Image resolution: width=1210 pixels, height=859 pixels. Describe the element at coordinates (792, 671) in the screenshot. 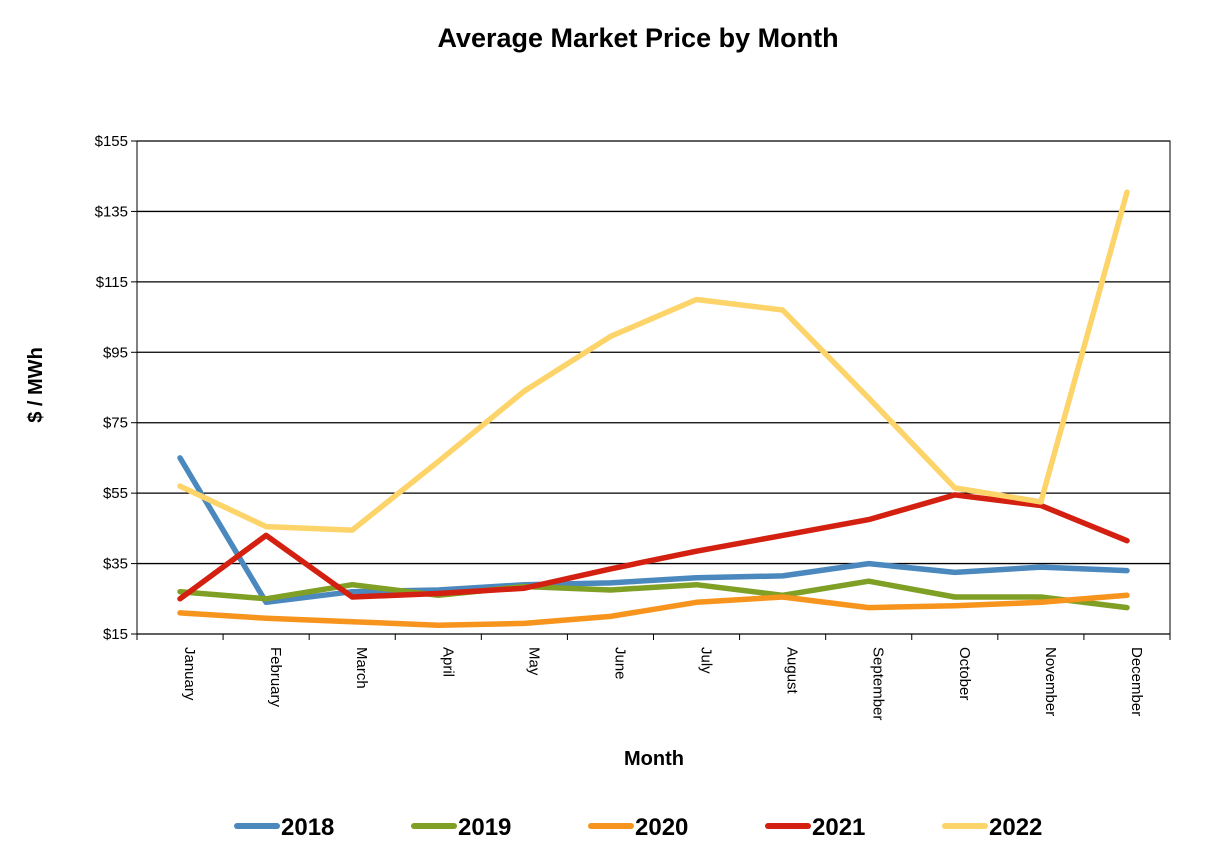

I see `x-tick-label: August` at that location.